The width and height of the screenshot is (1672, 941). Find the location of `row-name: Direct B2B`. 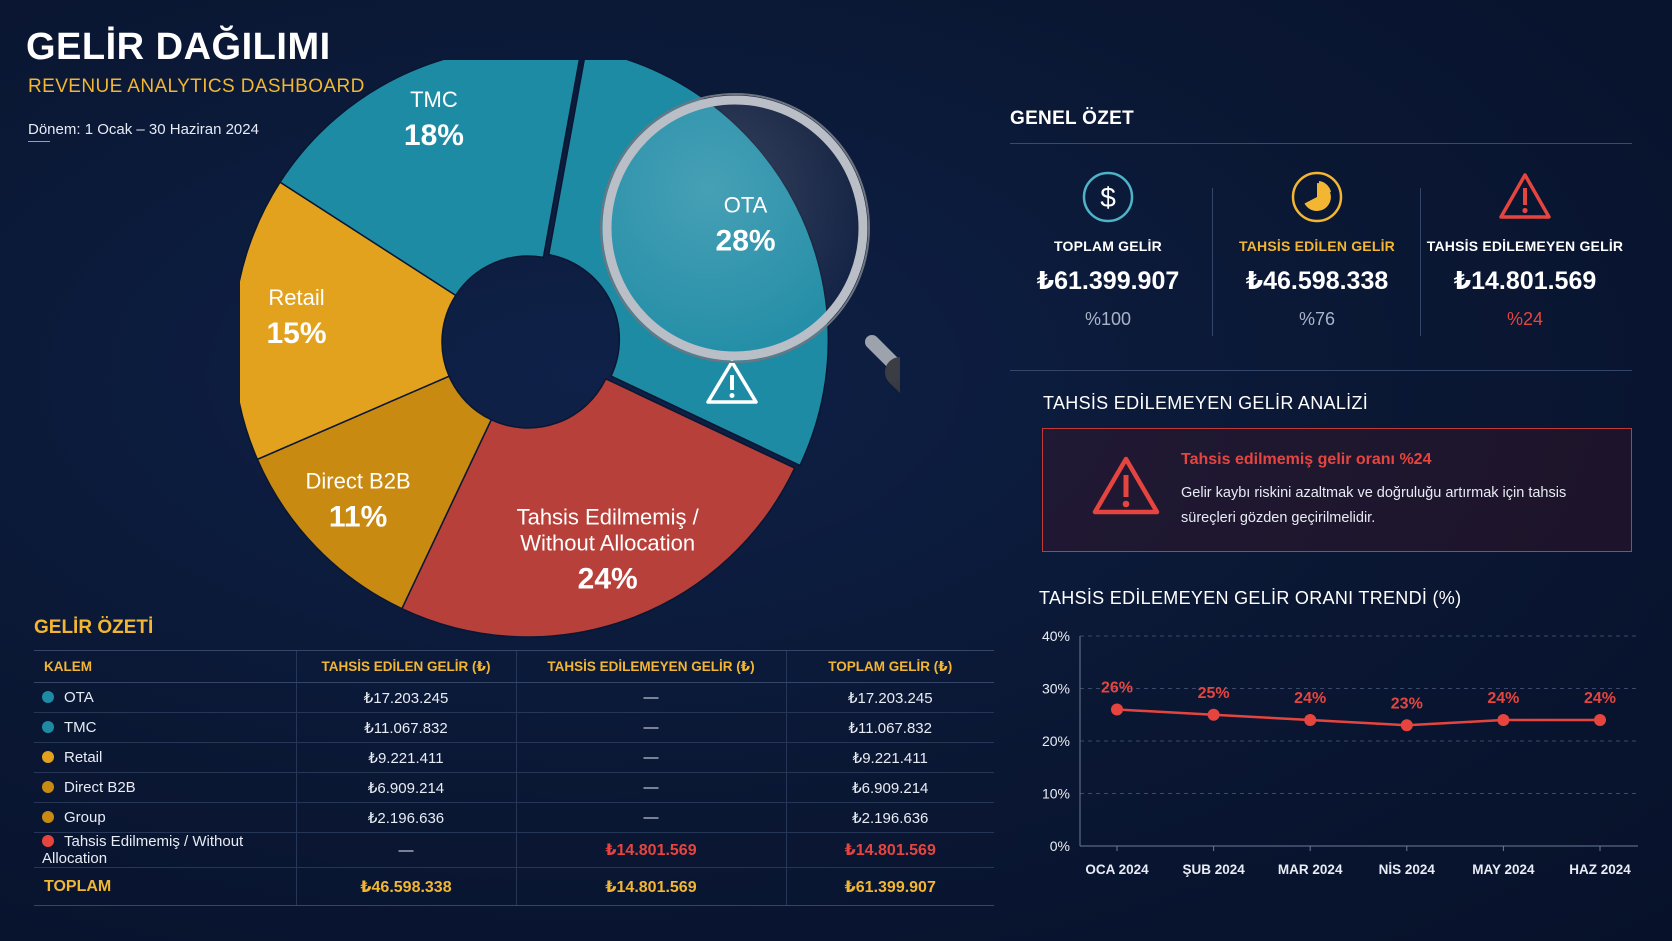

row-name: Direct B2B is located at coordinates (165, 787).